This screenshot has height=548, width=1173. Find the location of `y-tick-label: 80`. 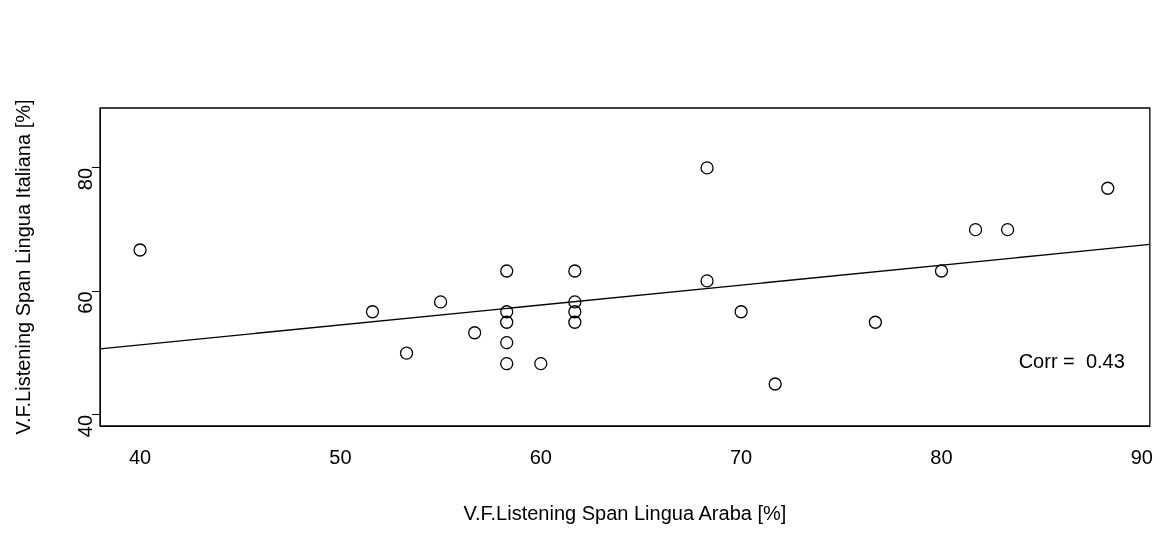

y-tick-label: 80 is located at coordinates (84, 179).